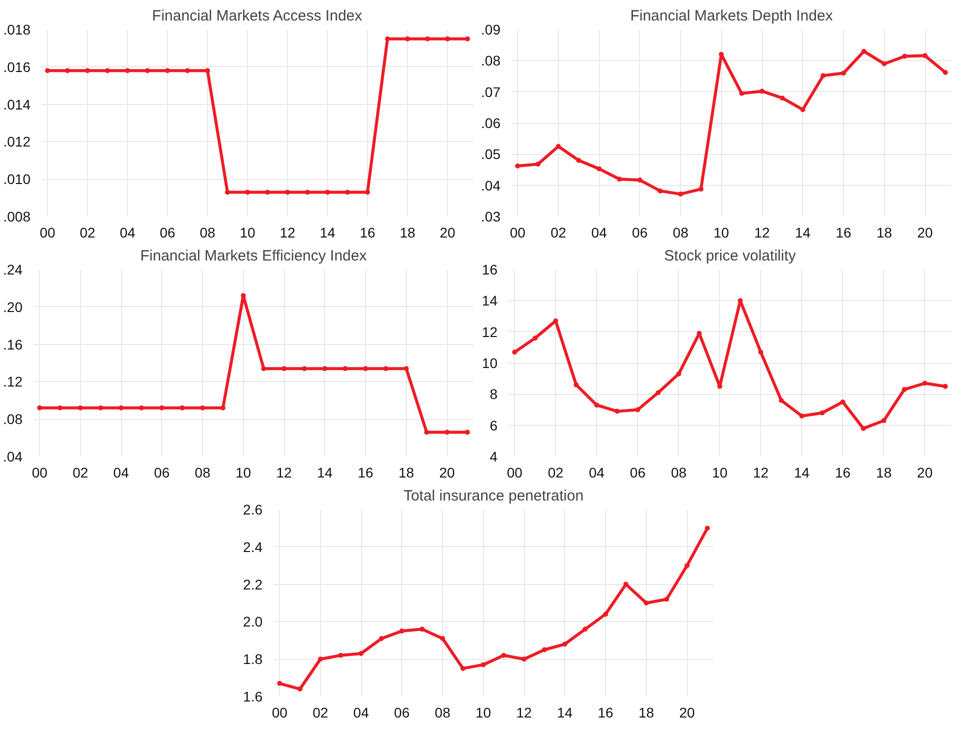 The height and width of the screenshot is (738, 964). I want to click on x-tick-label: 10, so click(722, 232).